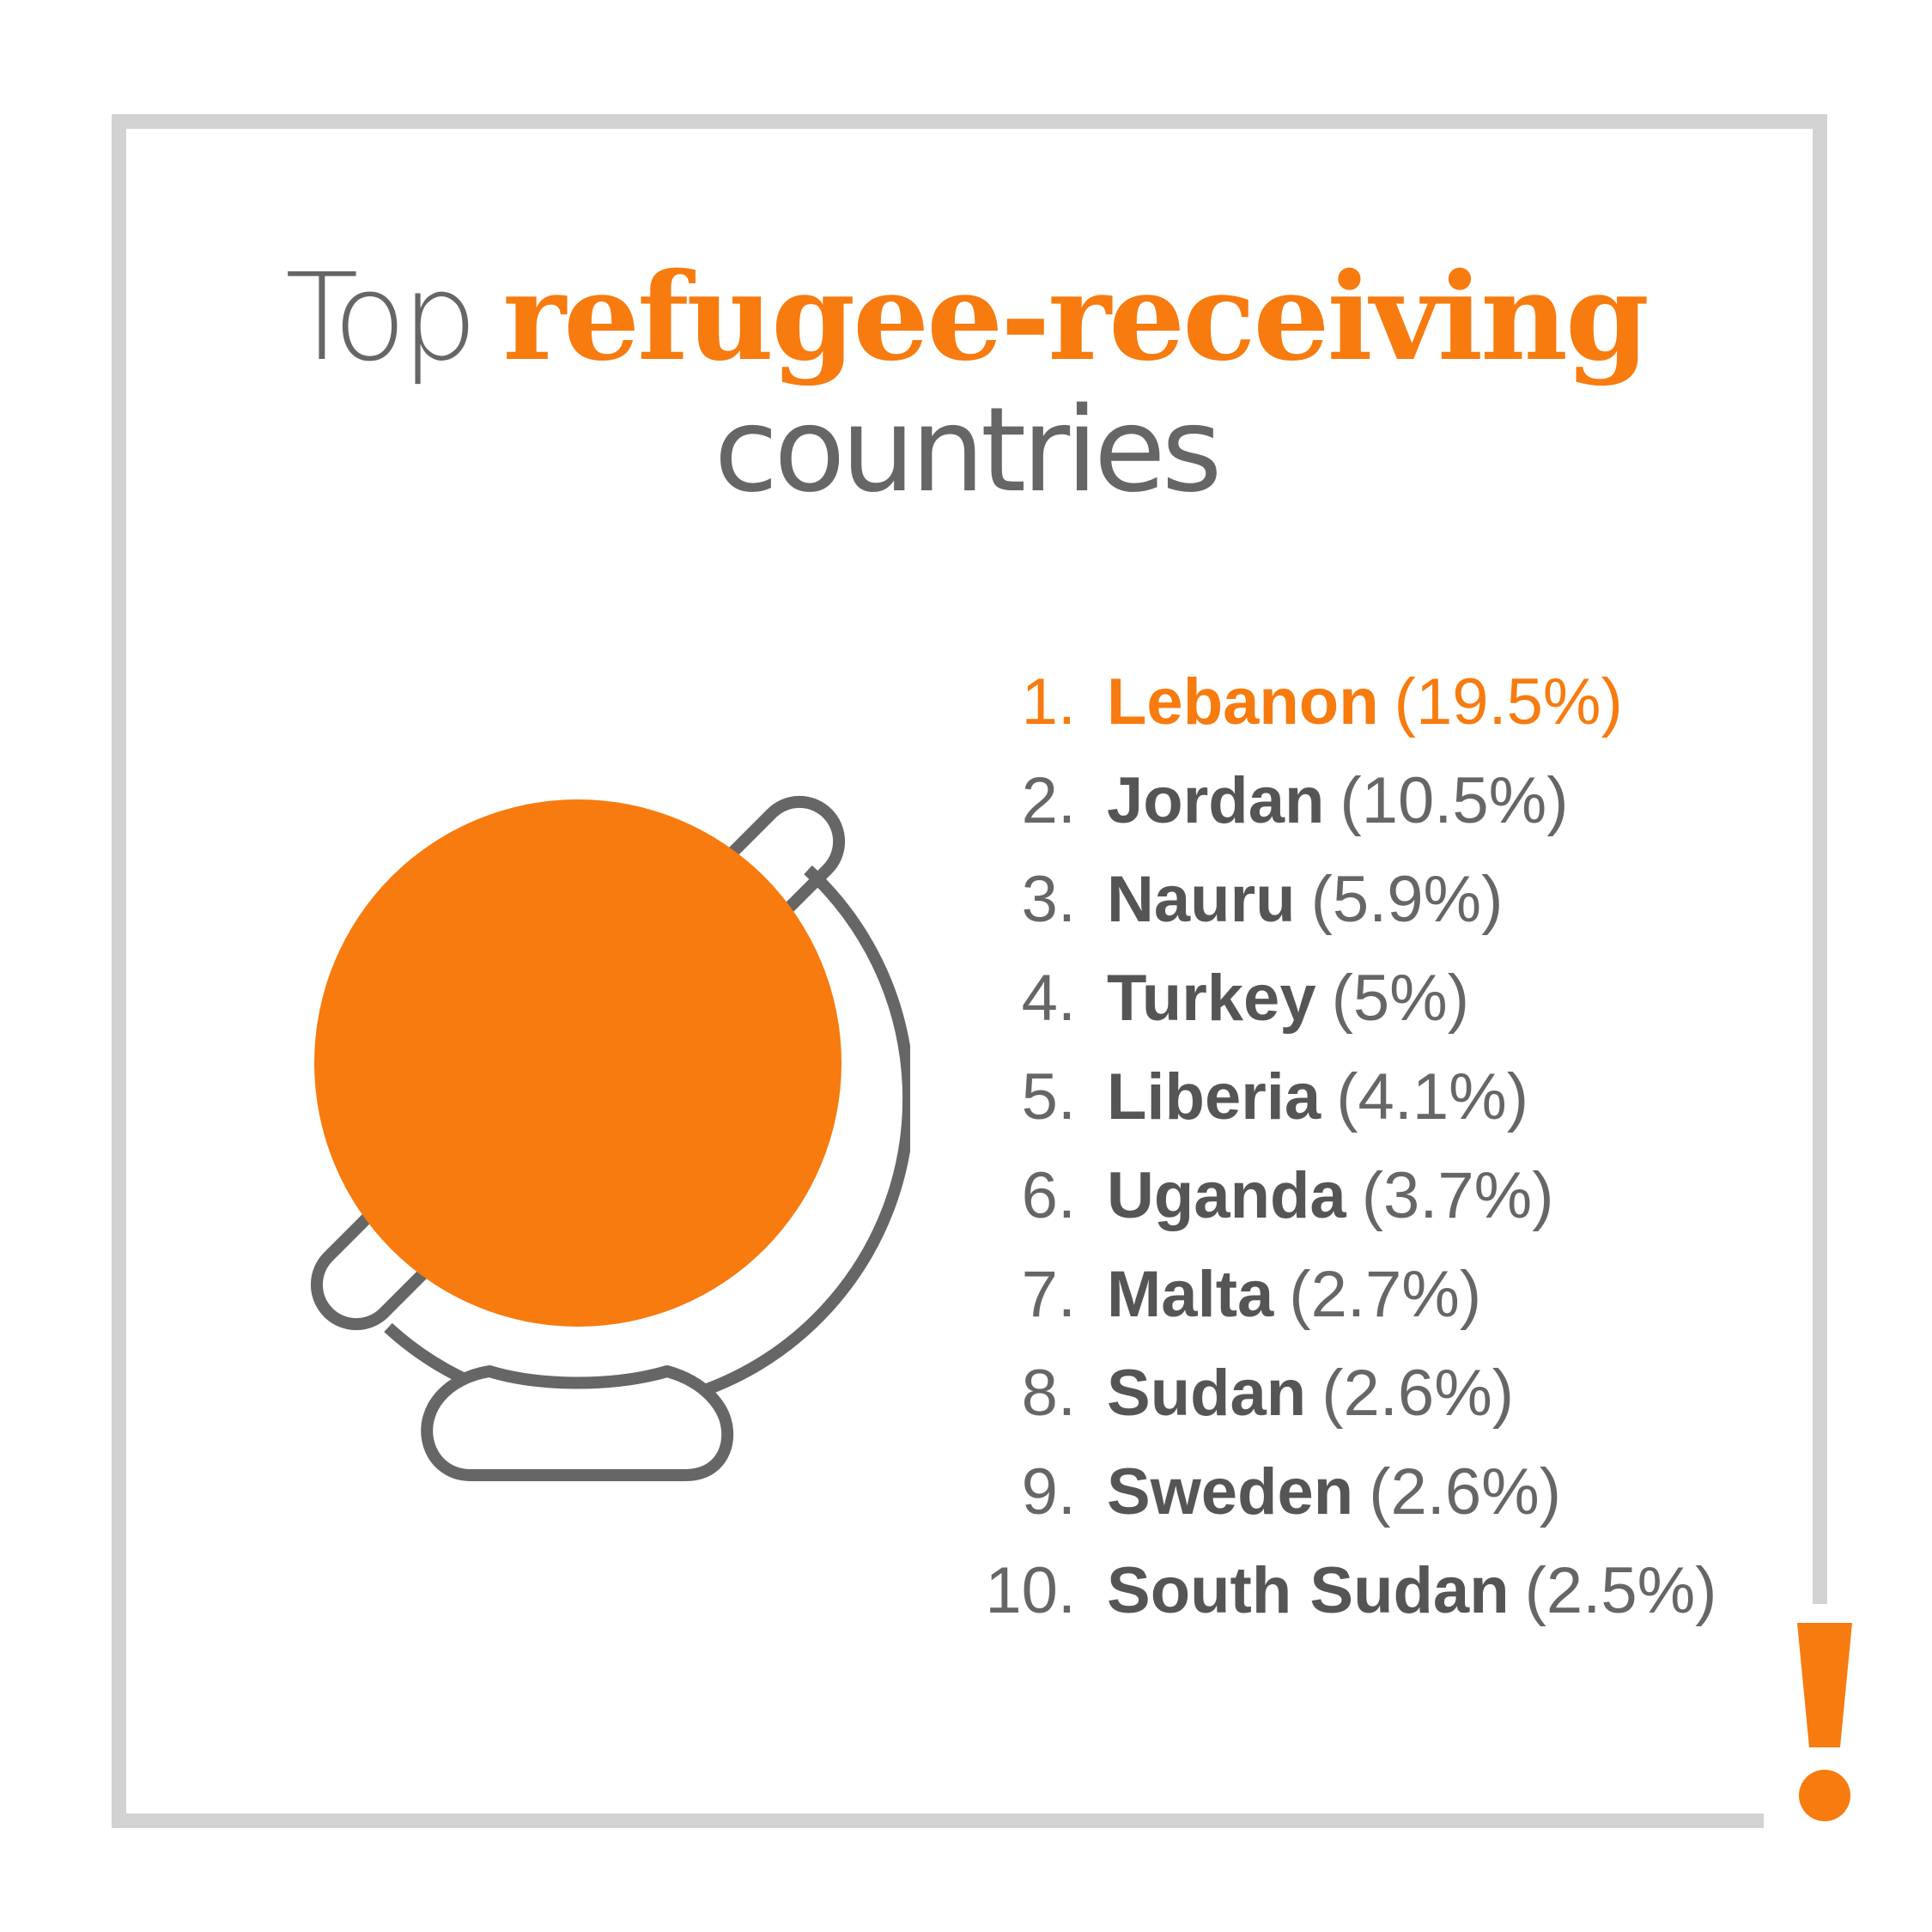 This screenshot has height=1932, width=1932. What do you see at coordinates (1049, 801) in the screenshot?
I see `rank-number: 2.` at bounding box center [1049, 801].